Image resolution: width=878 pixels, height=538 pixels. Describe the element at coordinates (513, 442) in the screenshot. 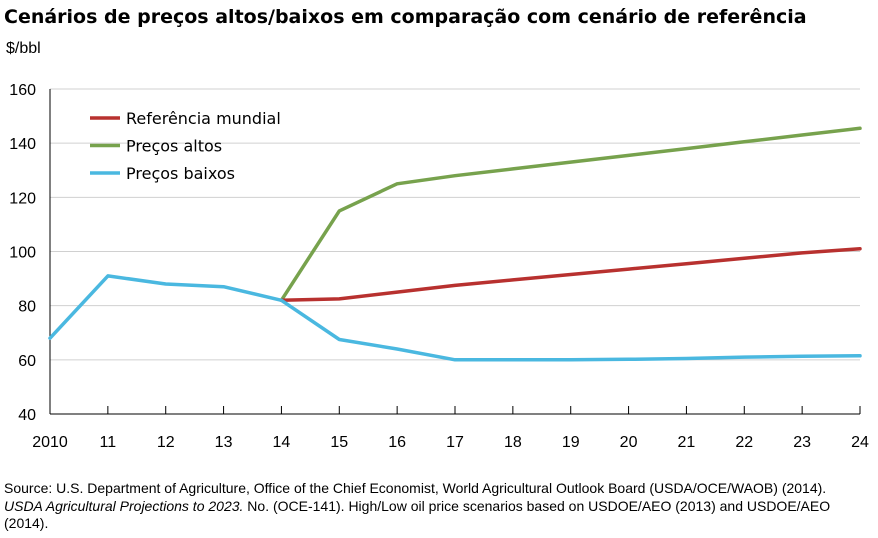

I see `x-tick-label: 18` at that location.